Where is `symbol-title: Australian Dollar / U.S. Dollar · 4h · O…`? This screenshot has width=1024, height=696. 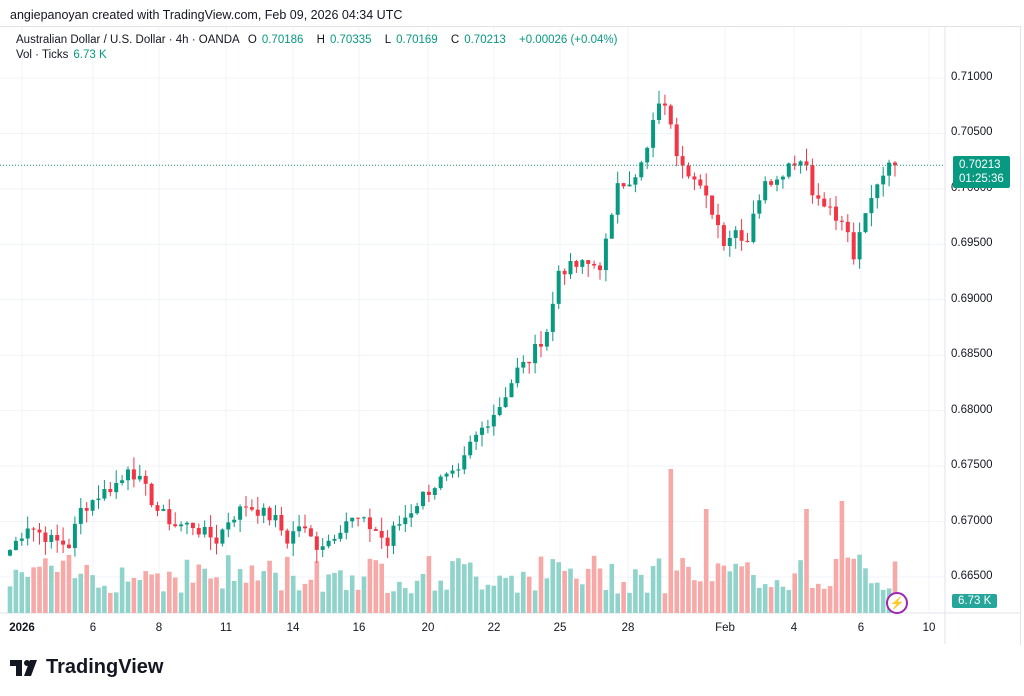
symbol-title: Australian Dollar / U.S. Dollar · 4h · O… is located at coordinates (128, 40).